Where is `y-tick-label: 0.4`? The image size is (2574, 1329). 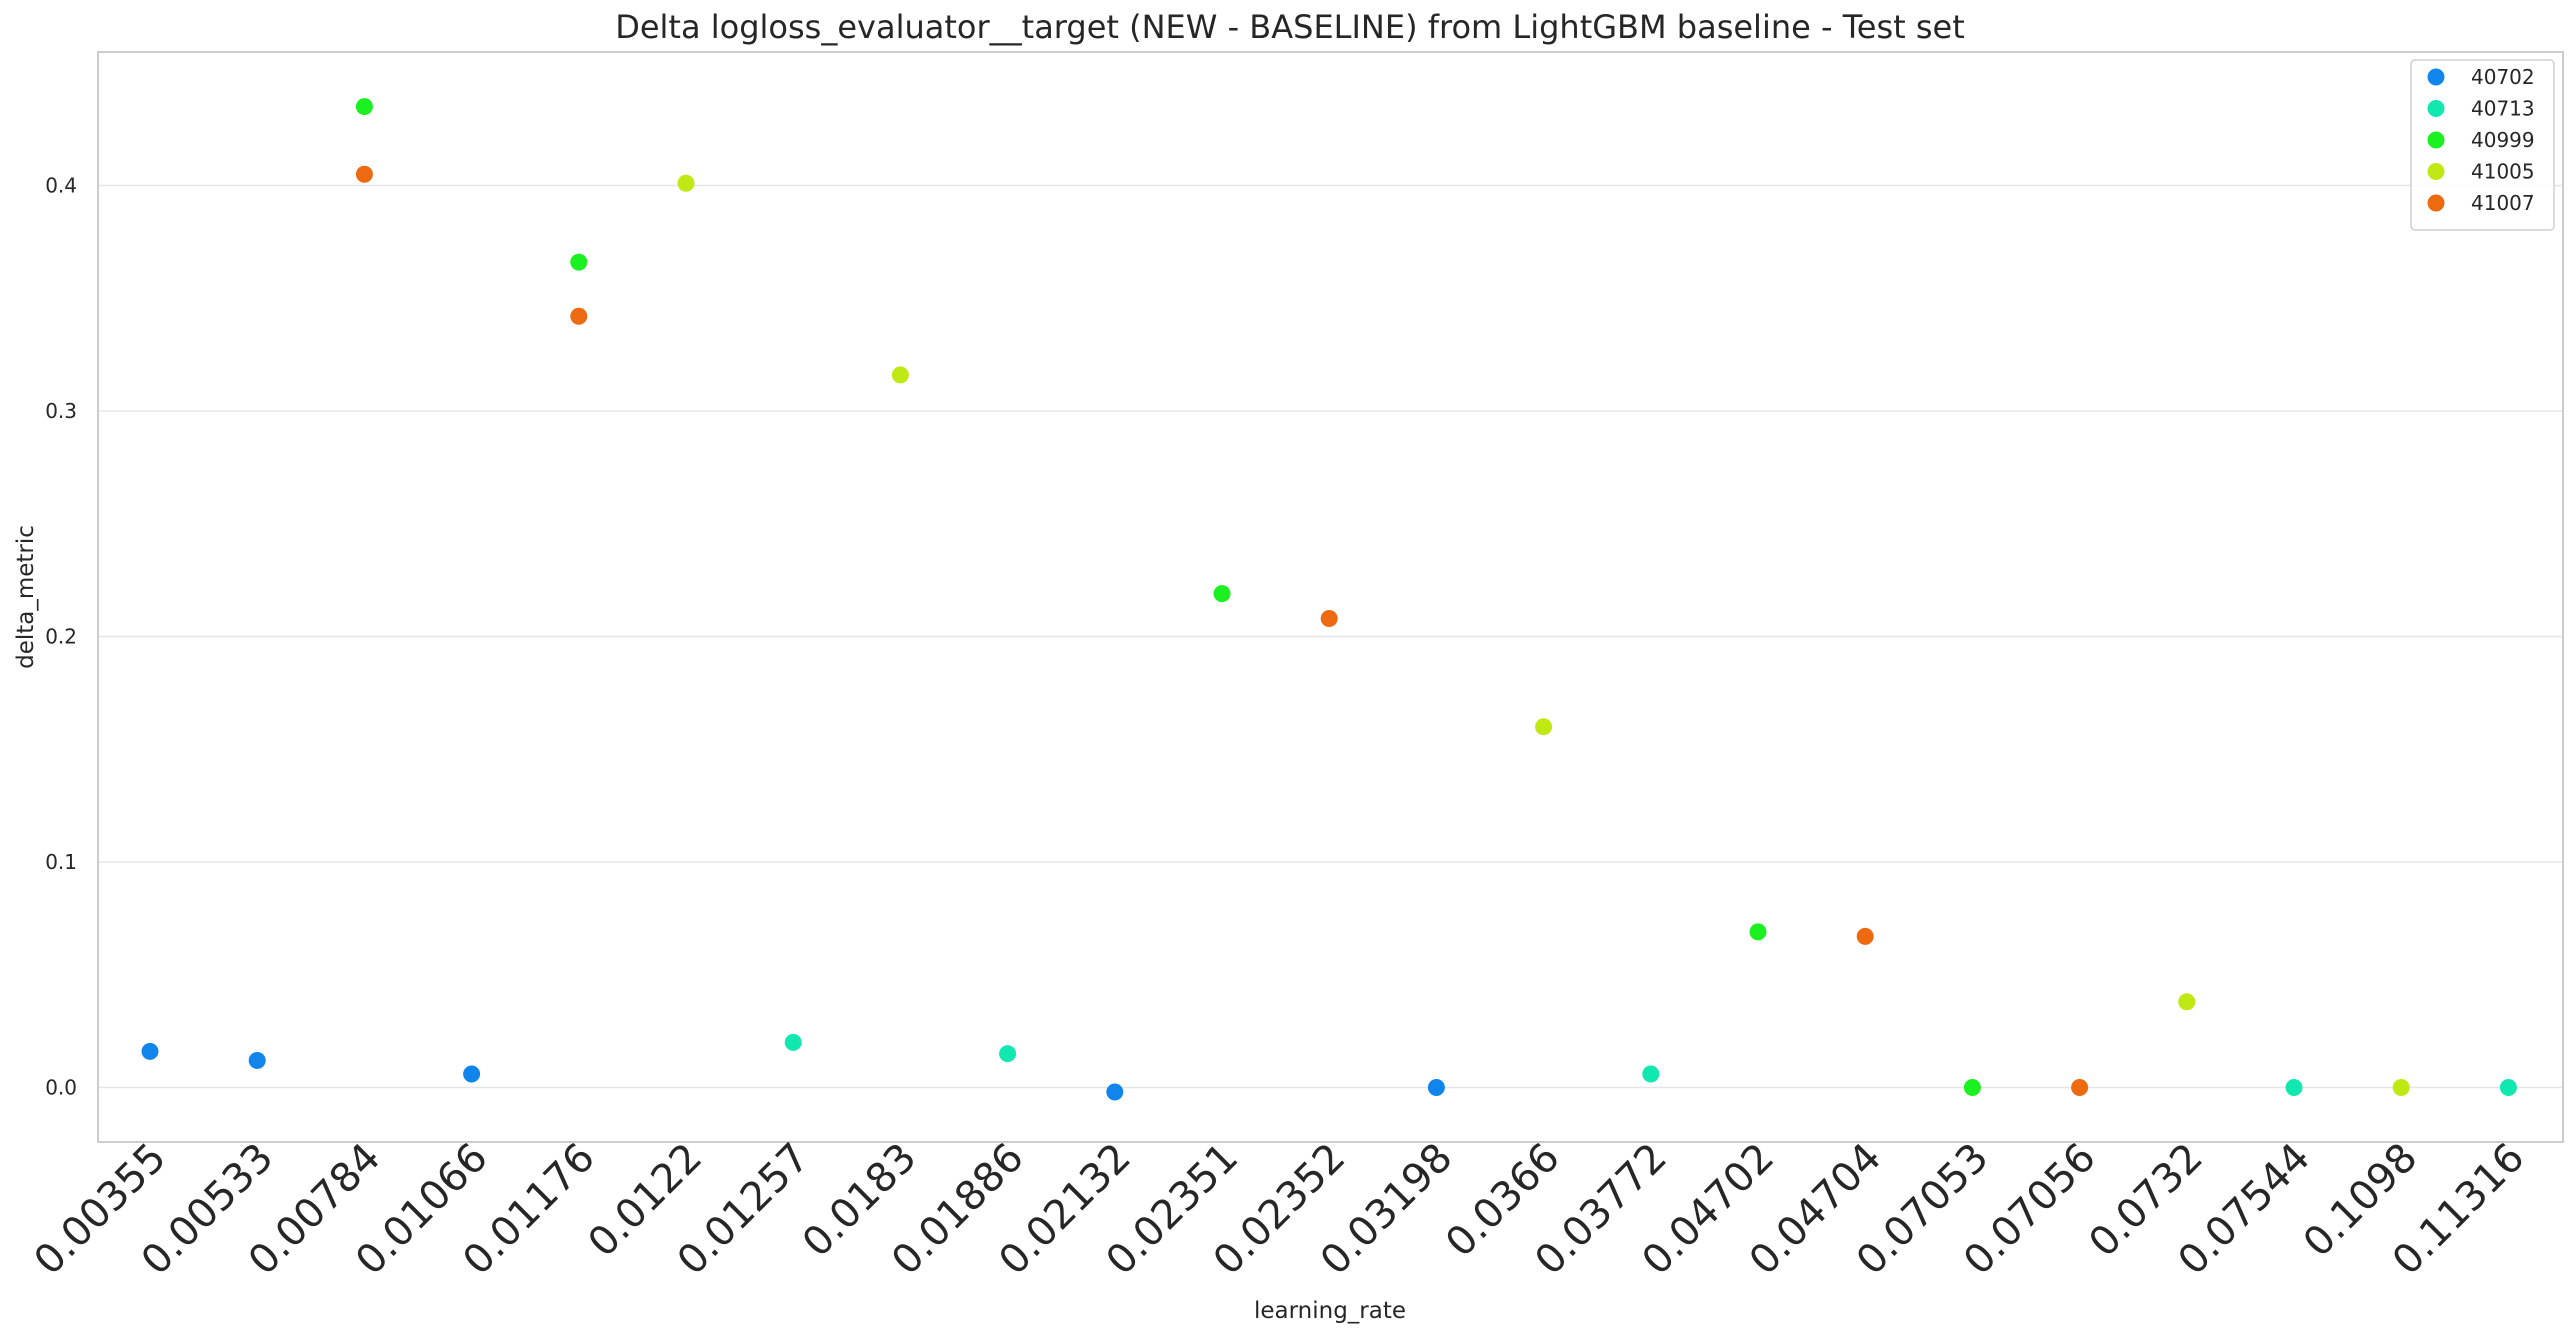
y-tick-label: 0.4 is located at coordinates (61, 186).